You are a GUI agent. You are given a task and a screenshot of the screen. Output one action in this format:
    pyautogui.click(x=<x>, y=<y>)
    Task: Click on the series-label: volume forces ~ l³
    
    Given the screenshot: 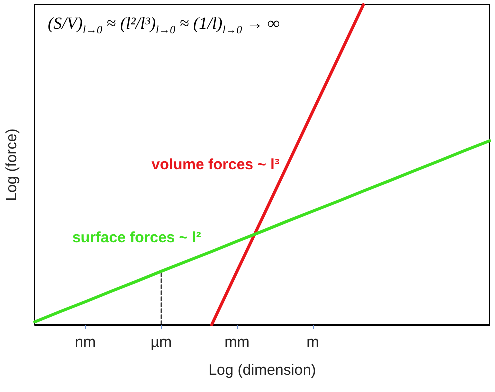 What is the action you would take?
    pyautogui.click(x=216, y=165)
    